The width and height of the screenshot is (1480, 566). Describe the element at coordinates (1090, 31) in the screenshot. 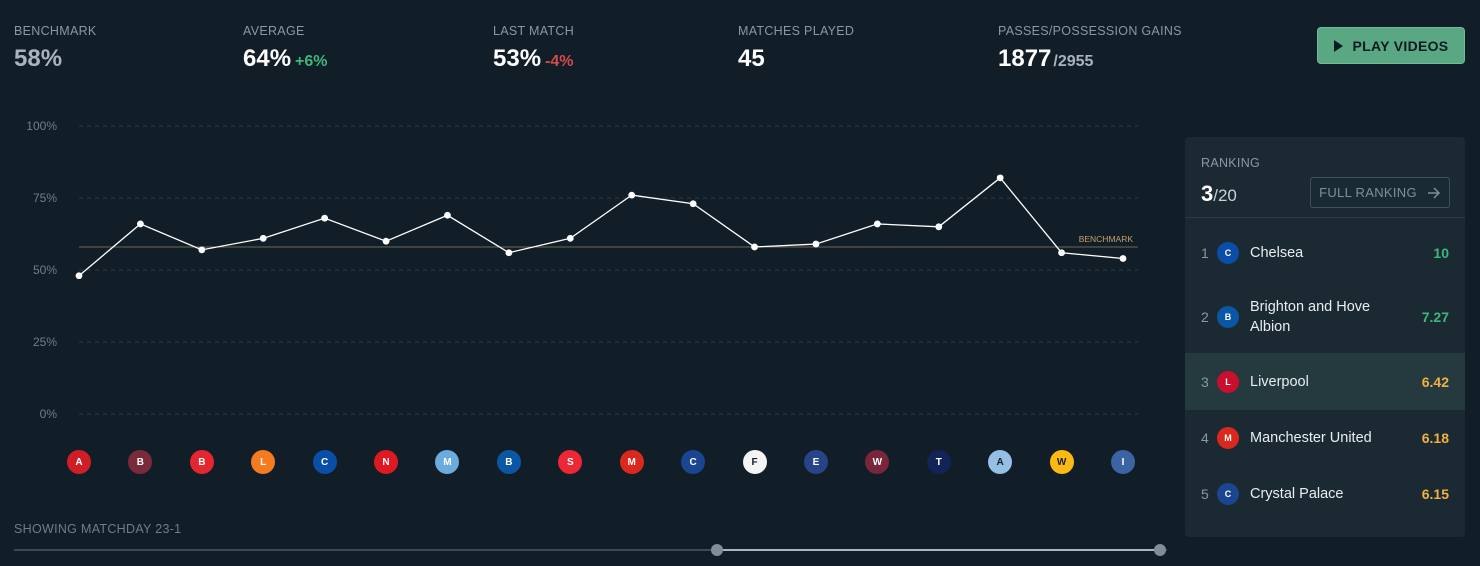

I see `stat-label: PASSES/POSSESSION GAINS` at that location.